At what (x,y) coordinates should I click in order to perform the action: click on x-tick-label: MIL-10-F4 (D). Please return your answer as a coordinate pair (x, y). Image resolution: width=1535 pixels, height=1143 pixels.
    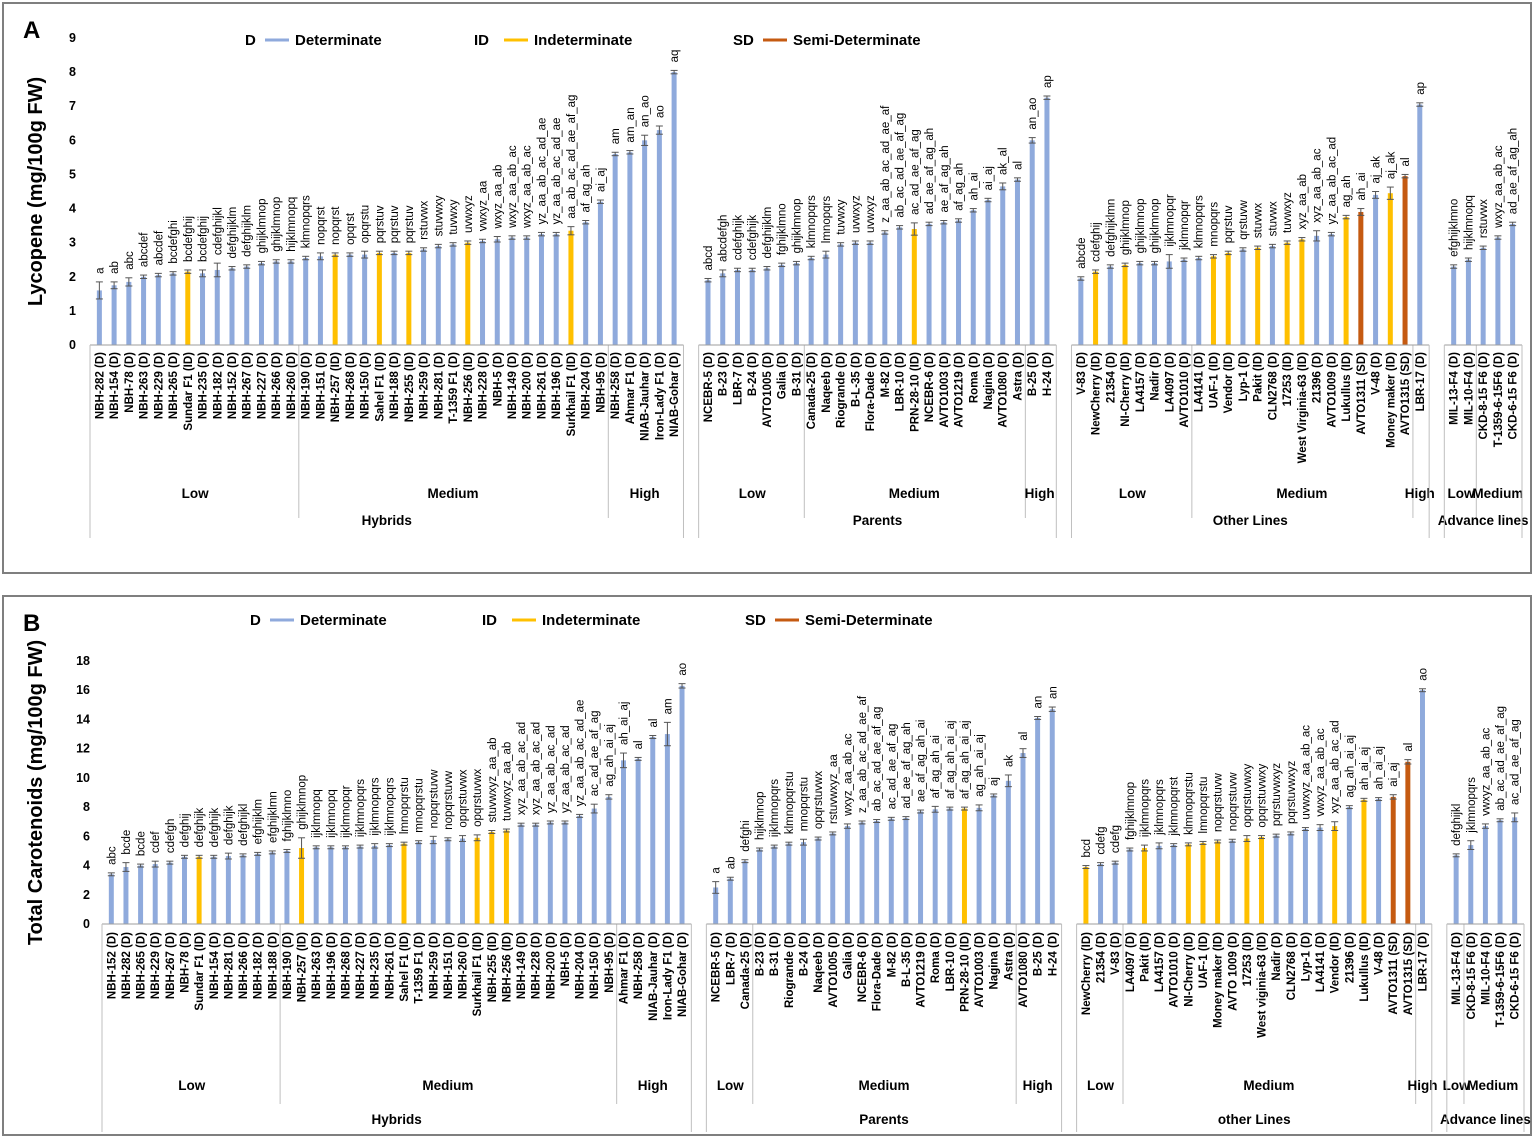
    Looking at the image, I should click on (1469, 388).